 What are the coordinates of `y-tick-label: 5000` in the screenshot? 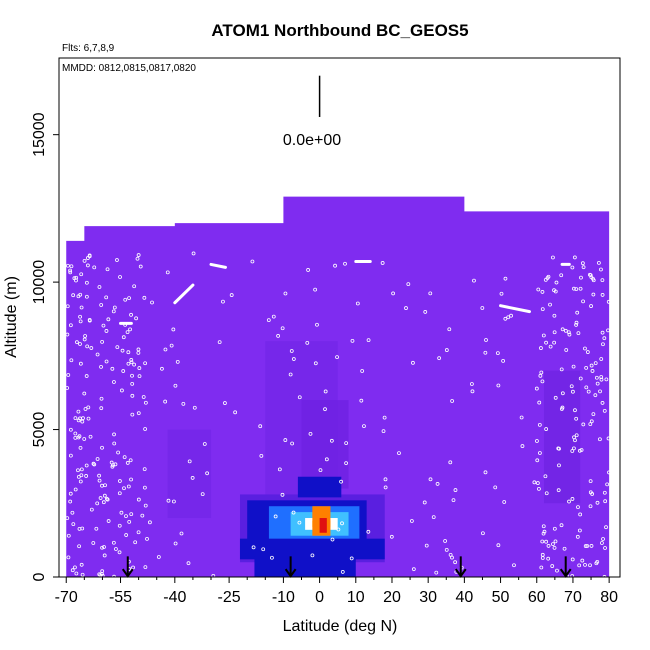 It's located at (39, 430).